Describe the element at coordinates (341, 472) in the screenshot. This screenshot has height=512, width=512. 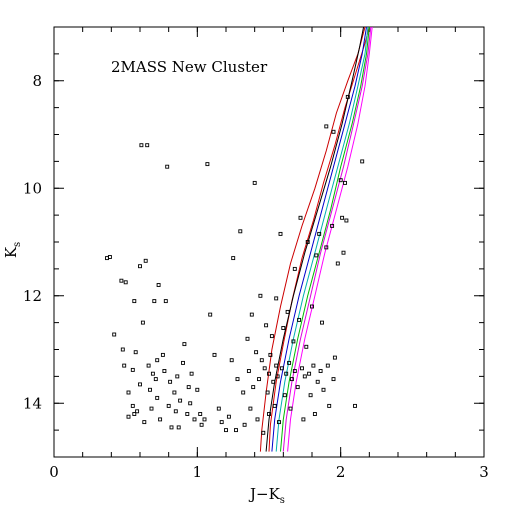
I see `x-tick-label: 2` at that location.